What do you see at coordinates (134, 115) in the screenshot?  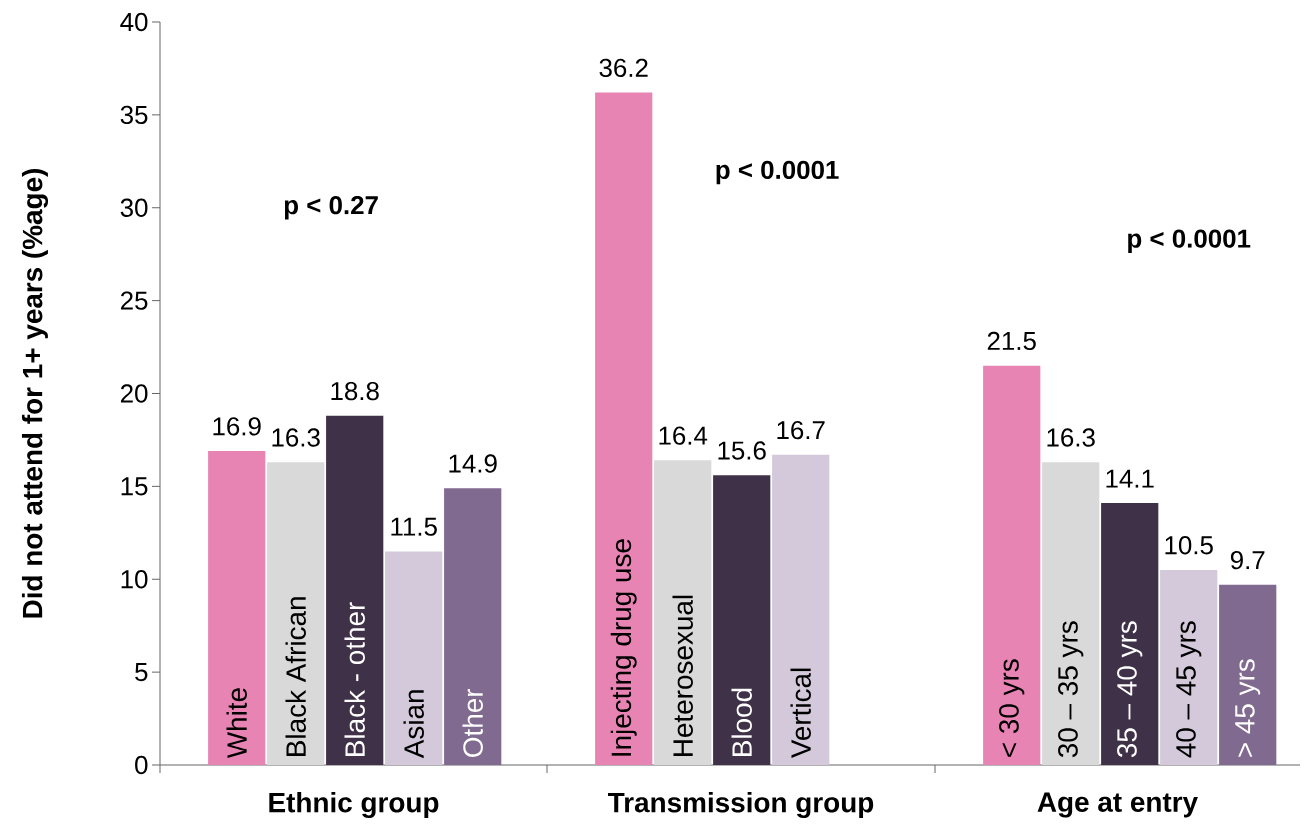 I see `y-tick-label: 35` at bounding box center [134, 115].